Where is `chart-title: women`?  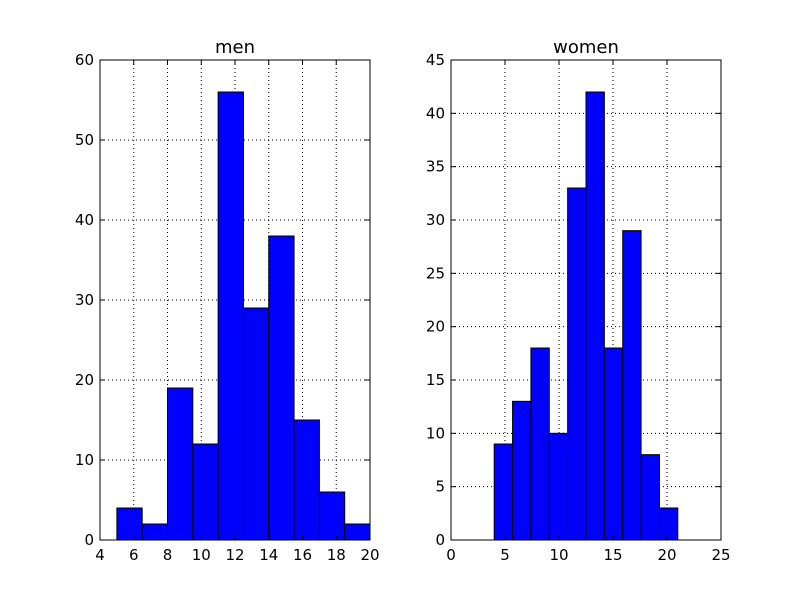
chart-title: women is located at coordinates (586, 47).